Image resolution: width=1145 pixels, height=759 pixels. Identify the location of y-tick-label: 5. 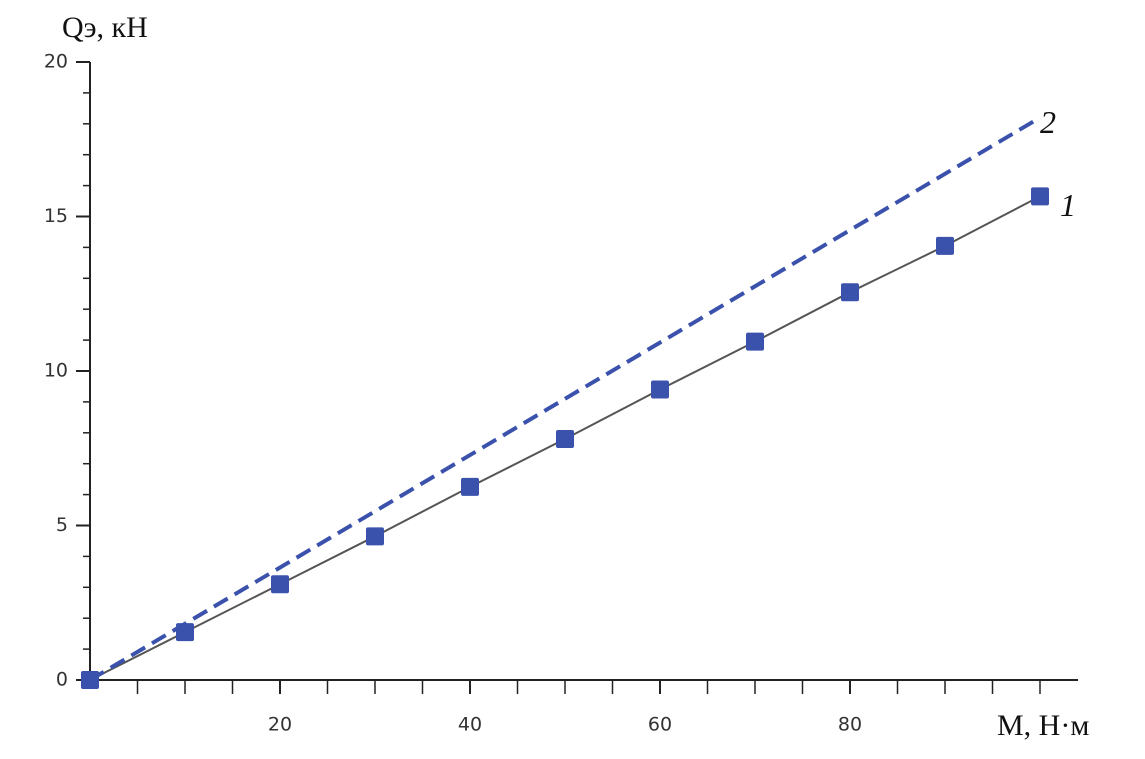
(62, 525).